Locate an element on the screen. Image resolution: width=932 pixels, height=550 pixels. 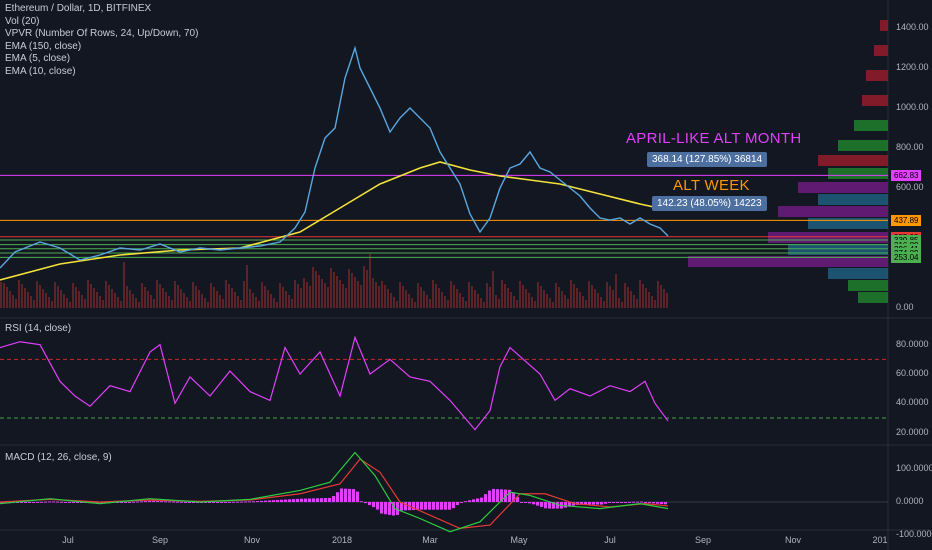
chart-title: Ethereum / Dollar, 1D, BITFINEX is located at coordinates (78, 8).